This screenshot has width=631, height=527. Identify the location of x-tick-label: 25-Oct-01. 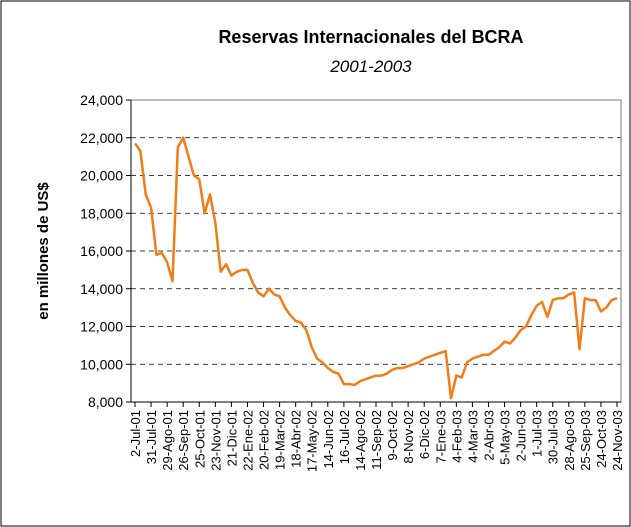
(199, 439).